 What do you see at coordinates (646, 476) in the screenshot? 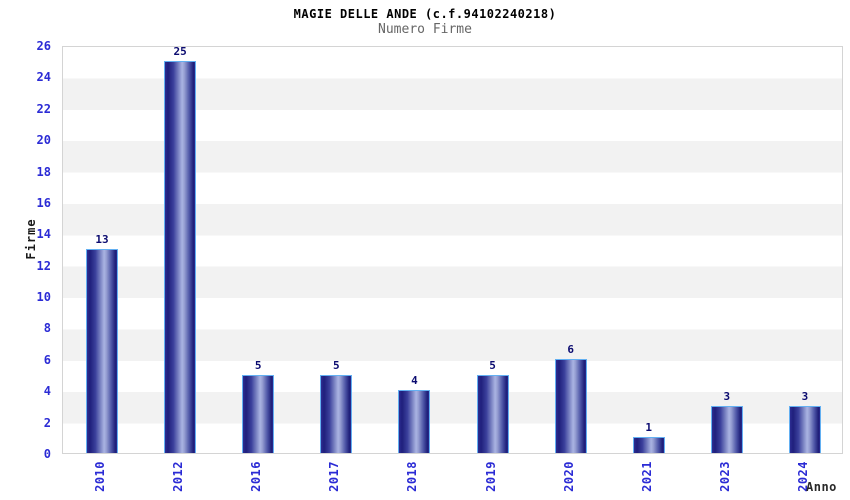
I see `x-tick-label: 2021` at bounding box center [646, 476].